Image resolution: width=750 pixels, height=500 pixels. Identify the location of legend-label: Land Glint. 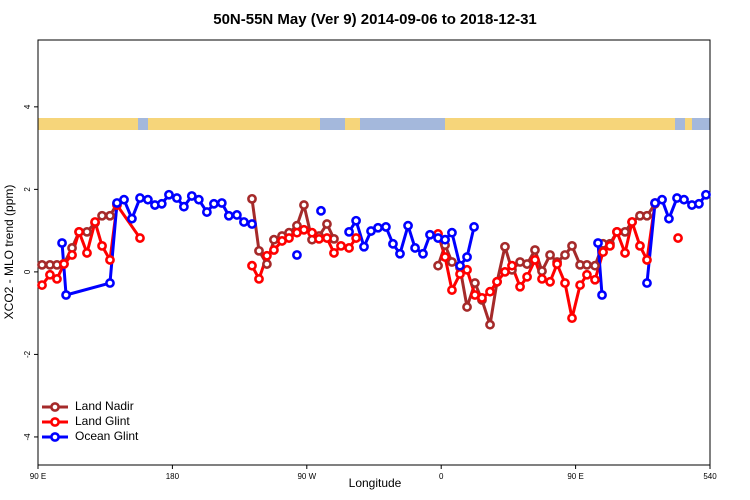
(102, 421).